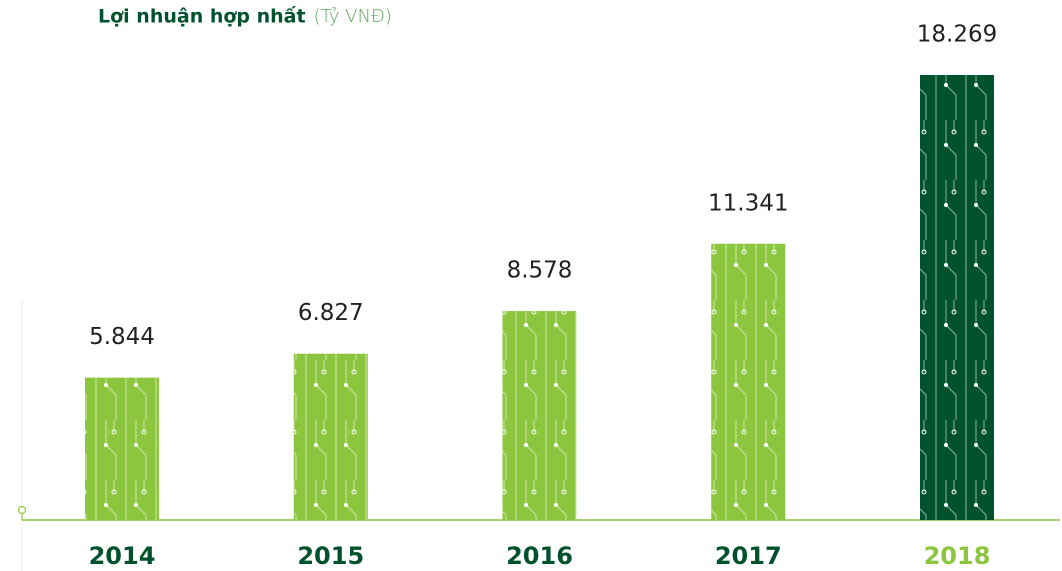  Describe the element at coordinates (957, 35) in the screenshot. I see `value-label: 18.269` at that location.